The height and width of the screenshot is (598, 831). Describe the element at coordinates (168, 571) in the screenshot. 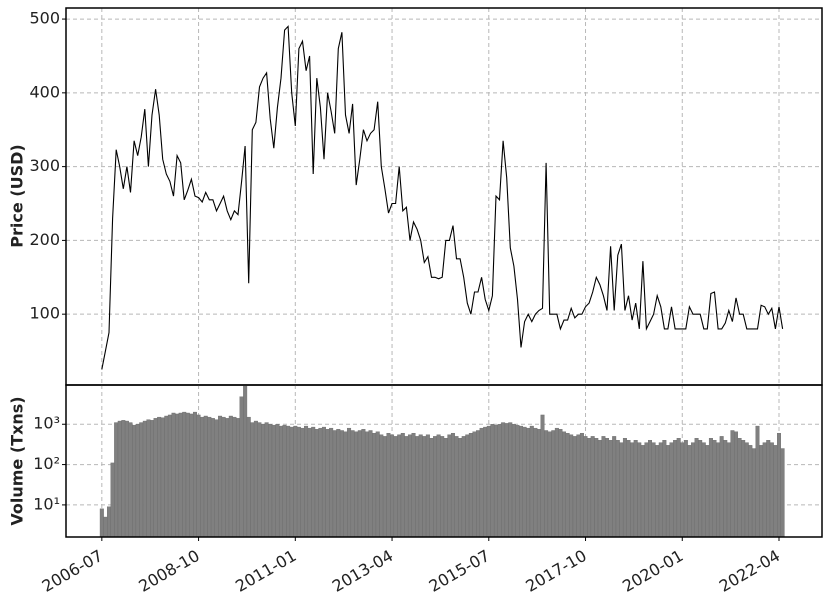

I see `x-tick-label: 2008-10` at that location.